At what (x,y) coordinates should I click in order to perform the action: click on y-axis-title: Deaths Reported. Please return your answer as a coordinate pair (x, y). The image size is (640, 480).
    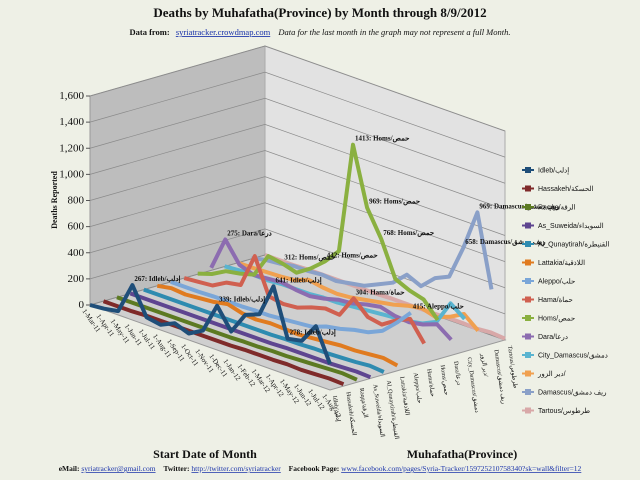
    Looking at the image, I should click on (54, 200).